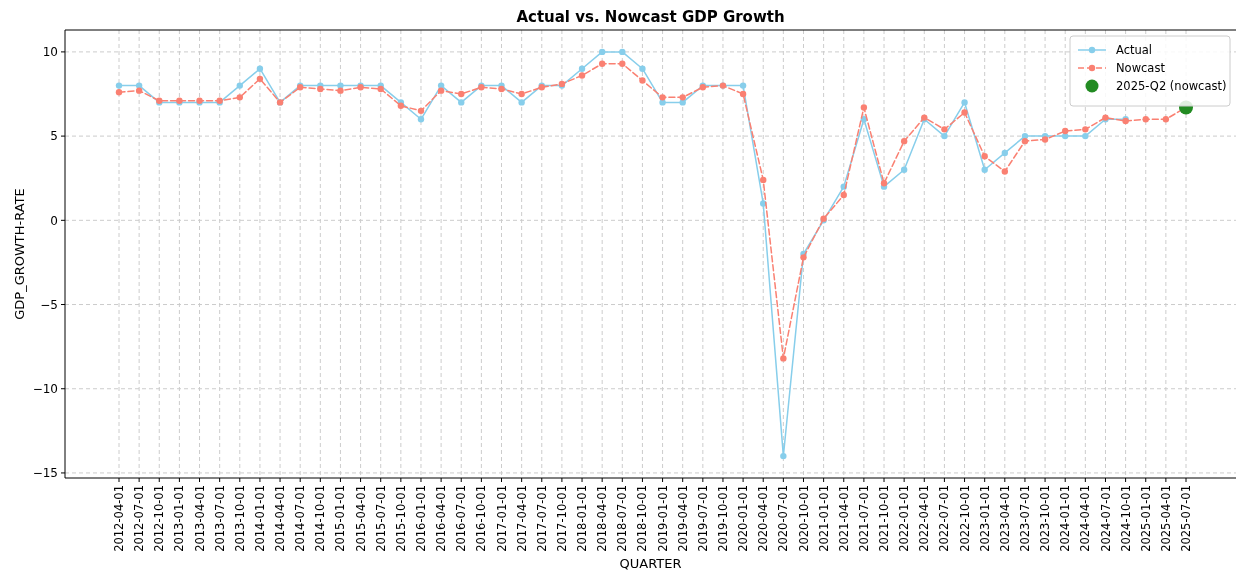 The width and height of the screenshot is (1236, 571). Describe the element at coordinates (139, 518) in the screenshot. I see `x-tick-label: 2012-07-01` at that location.